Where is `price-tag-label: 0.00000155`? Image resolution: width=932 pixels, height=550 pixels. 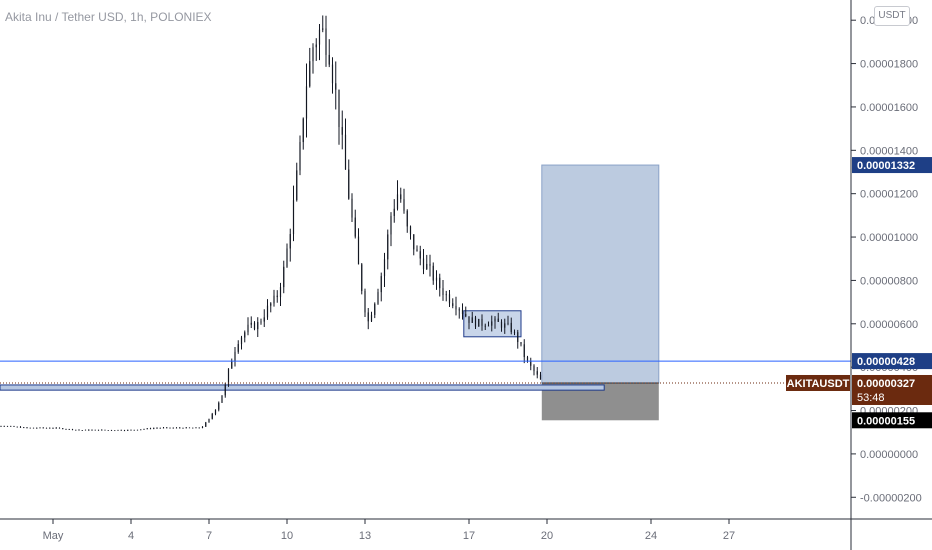 price-tag-label: 0.00000155 is located at coordinates (886, 421).